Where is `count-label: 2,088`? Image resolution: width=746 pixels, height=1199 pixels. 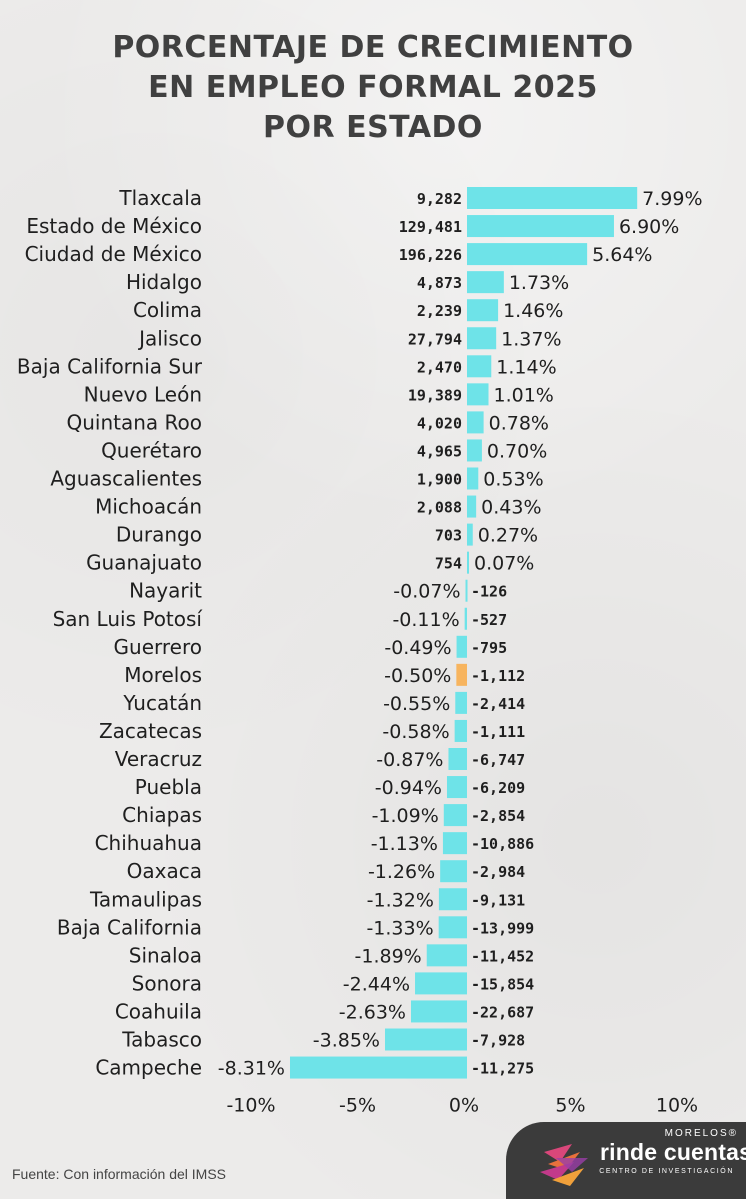
count-label: 2,088 is located at coordinates (439, 508).